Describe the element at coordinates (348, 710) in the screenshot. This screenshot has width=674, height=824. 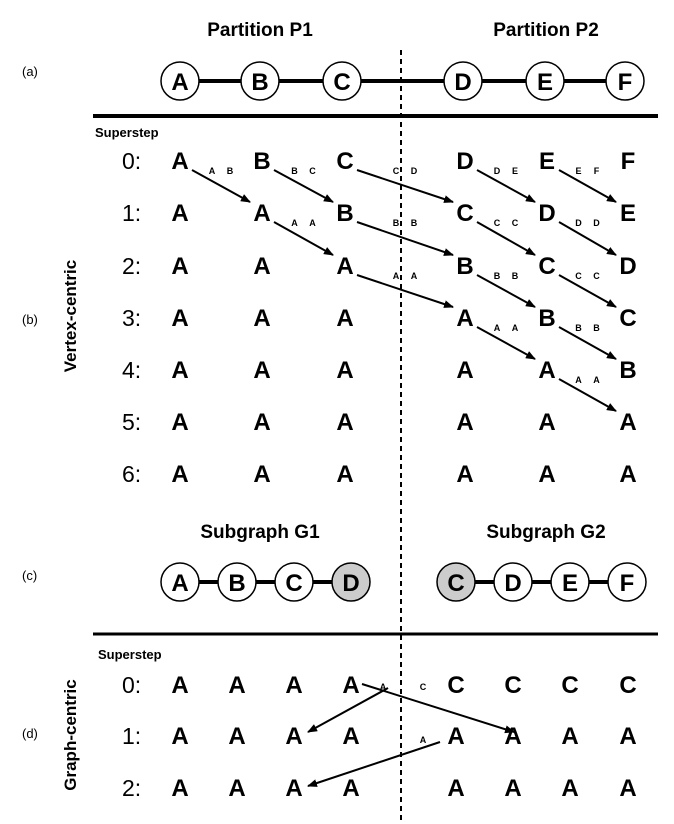
I see `gc-message-arrow` at that location.